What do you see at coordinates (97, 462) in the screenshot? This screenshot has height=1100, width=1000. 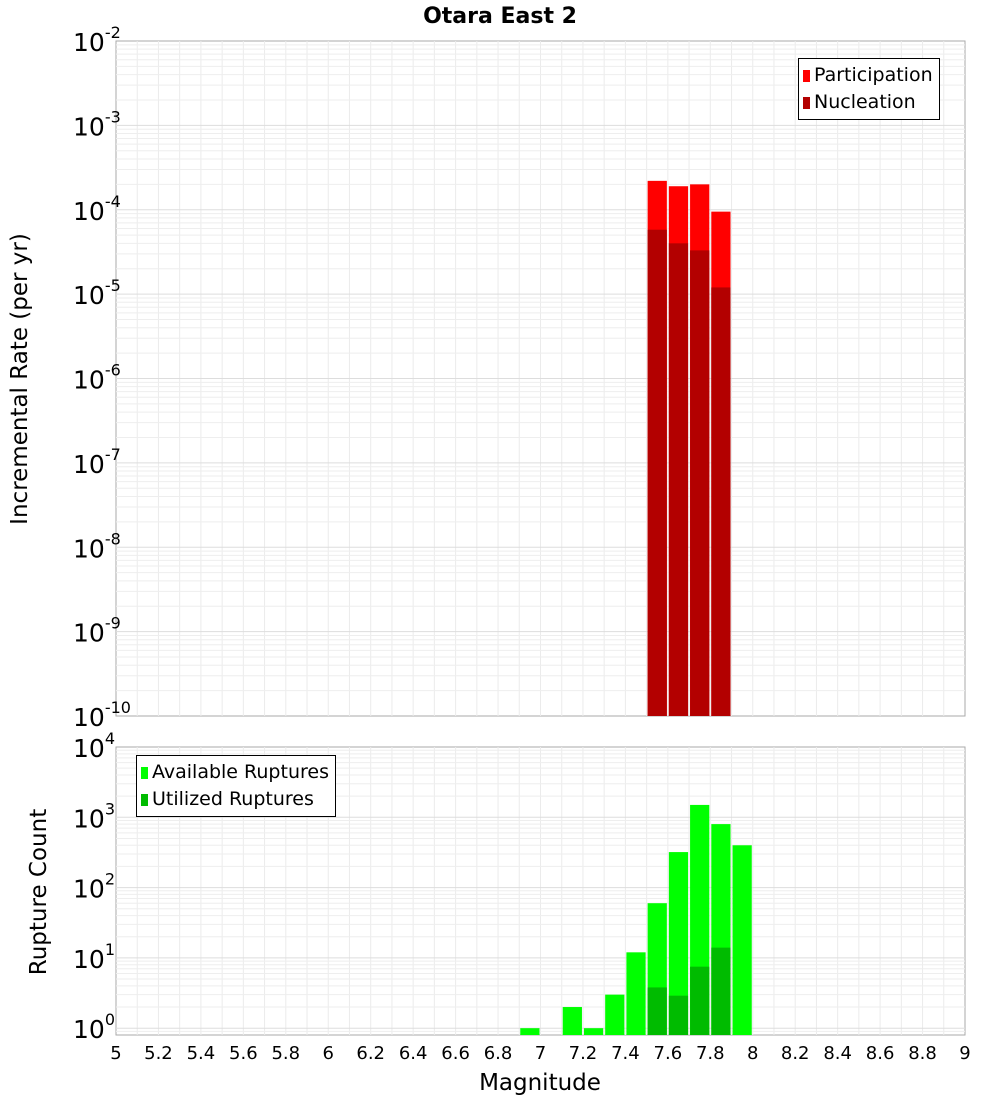 I see `top-y-tick-label: 10⁻⁷` at bounding box center [97, 462].